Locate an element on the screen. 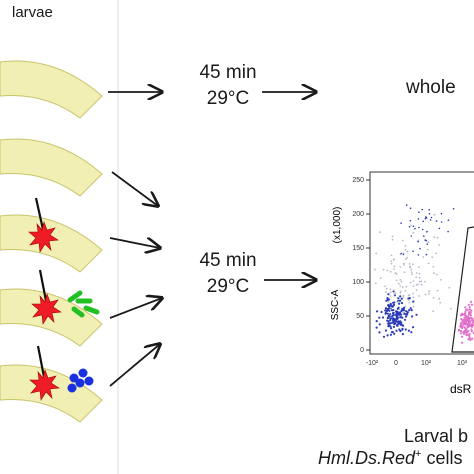  x-tick-label: -10² is located at coordinates (372, 363).